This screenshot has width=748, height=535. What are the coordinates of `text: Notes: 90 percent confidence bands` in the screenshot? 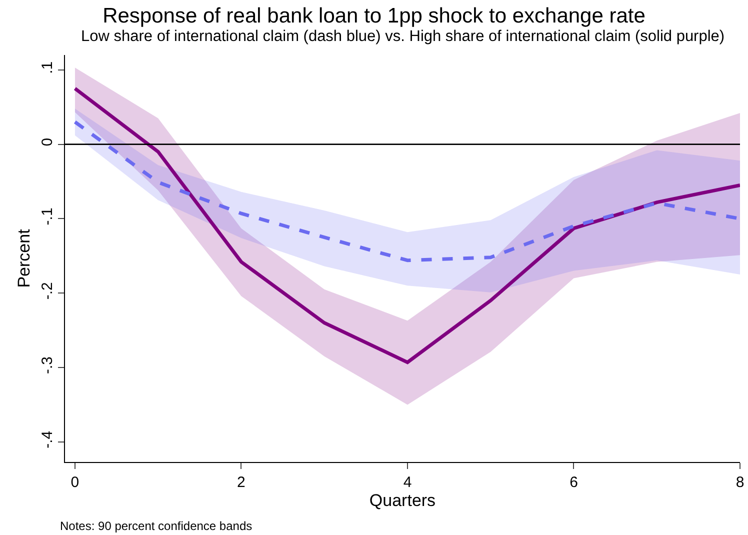 It's located at (156, 526).